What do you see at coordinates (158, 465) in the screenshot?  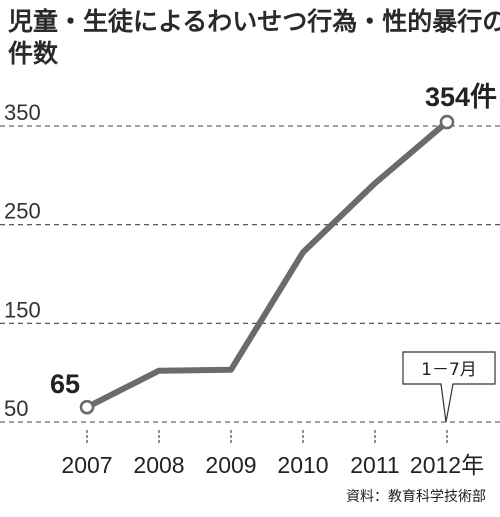 I see `x-tick-label-1: 2008` at bounding box center [158, 465].